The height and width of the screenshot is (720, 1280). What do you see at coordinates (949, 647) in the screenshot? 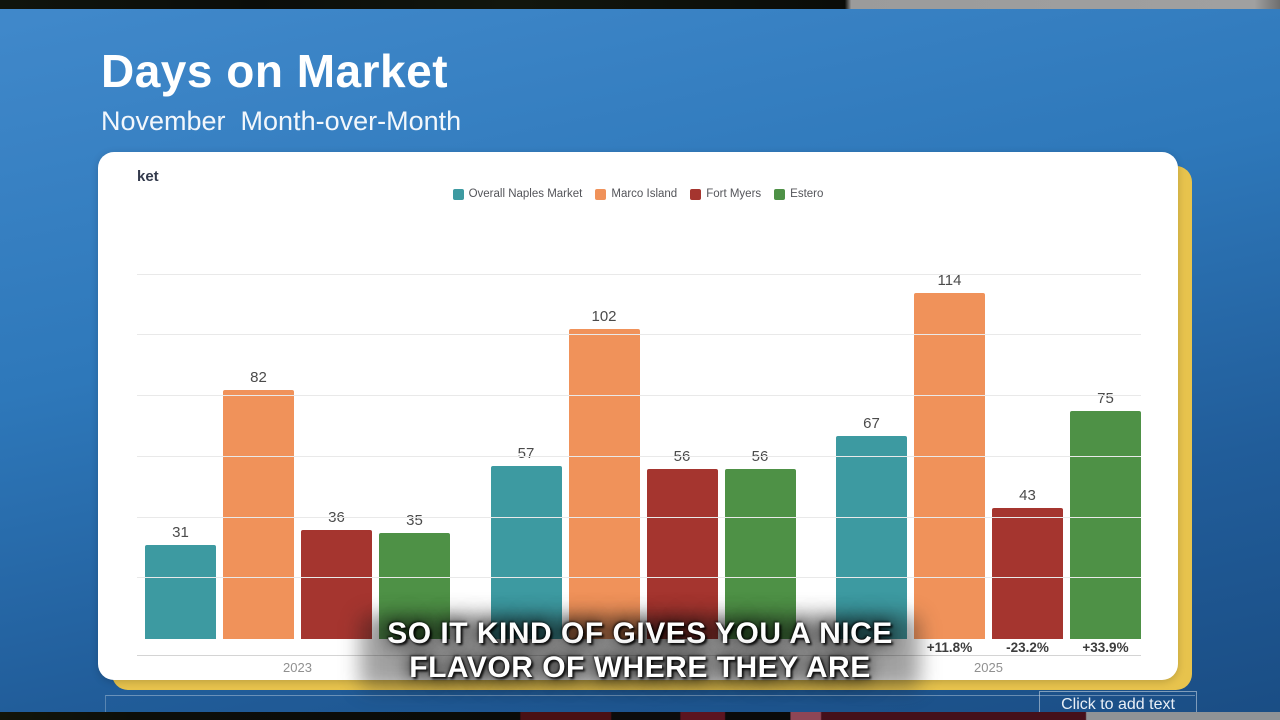
I see `pct-change-label: +11.8%` at bounding box center [949, 647].